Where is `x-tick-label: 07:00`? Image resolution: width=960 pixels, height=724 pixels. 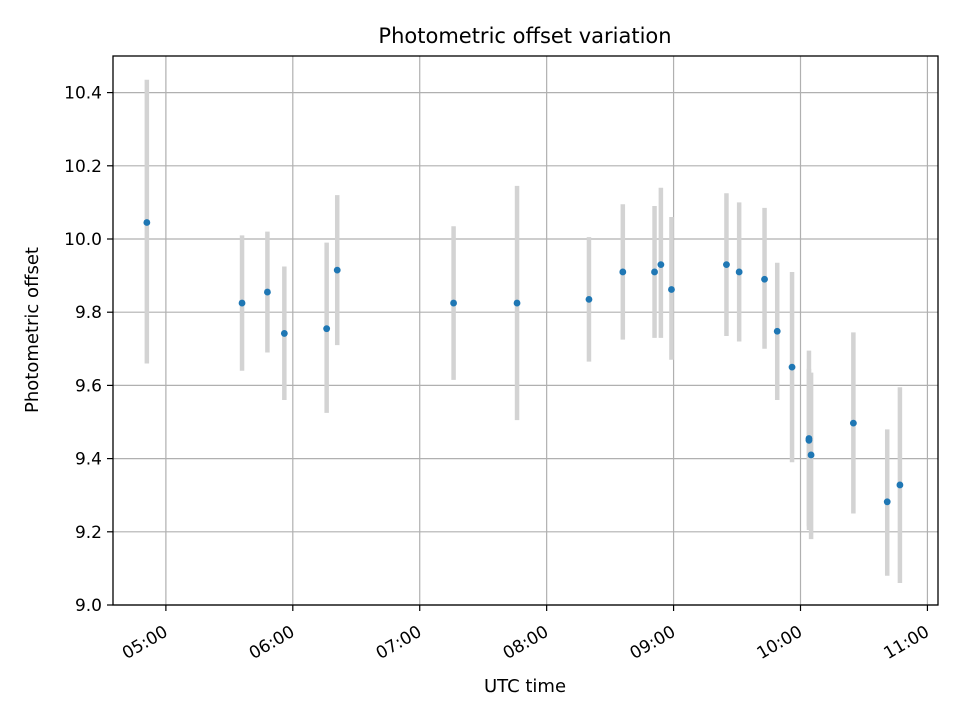
x-tick-label: 07:00 is located at coordinates (399, 643).